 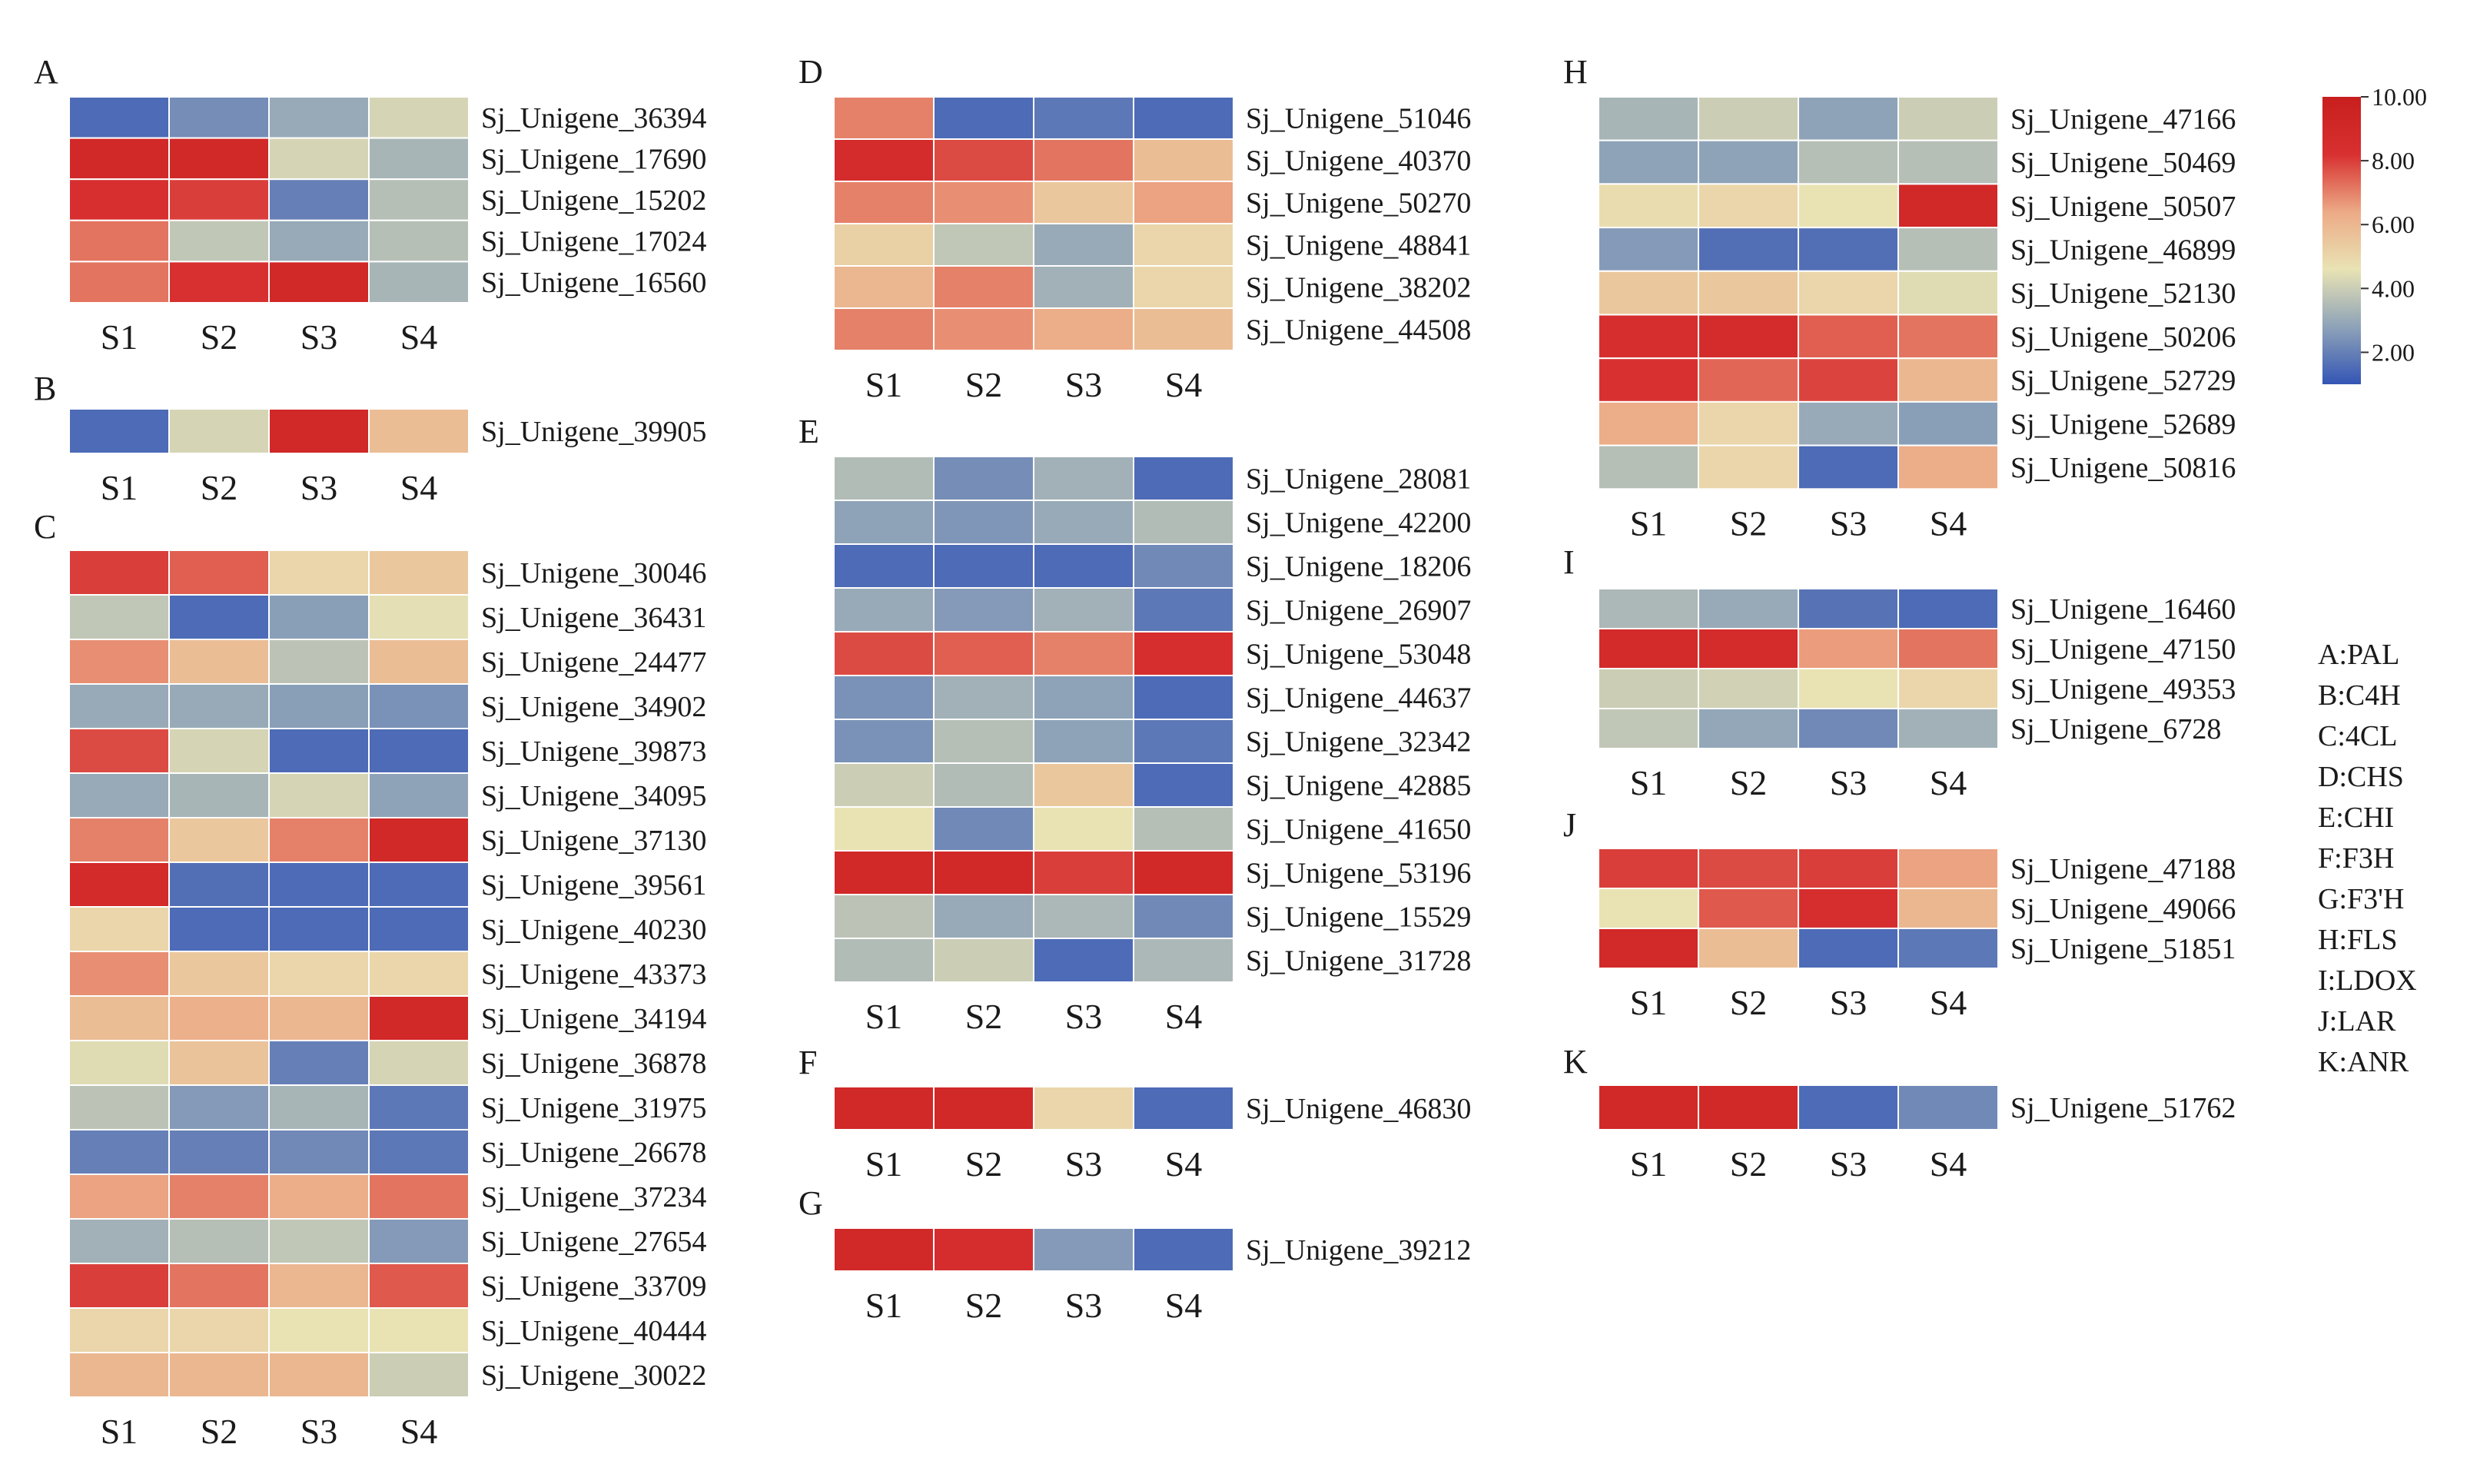 I want to click on row-label: Sj_Unigene_53196, so click(x=1358, y=874).